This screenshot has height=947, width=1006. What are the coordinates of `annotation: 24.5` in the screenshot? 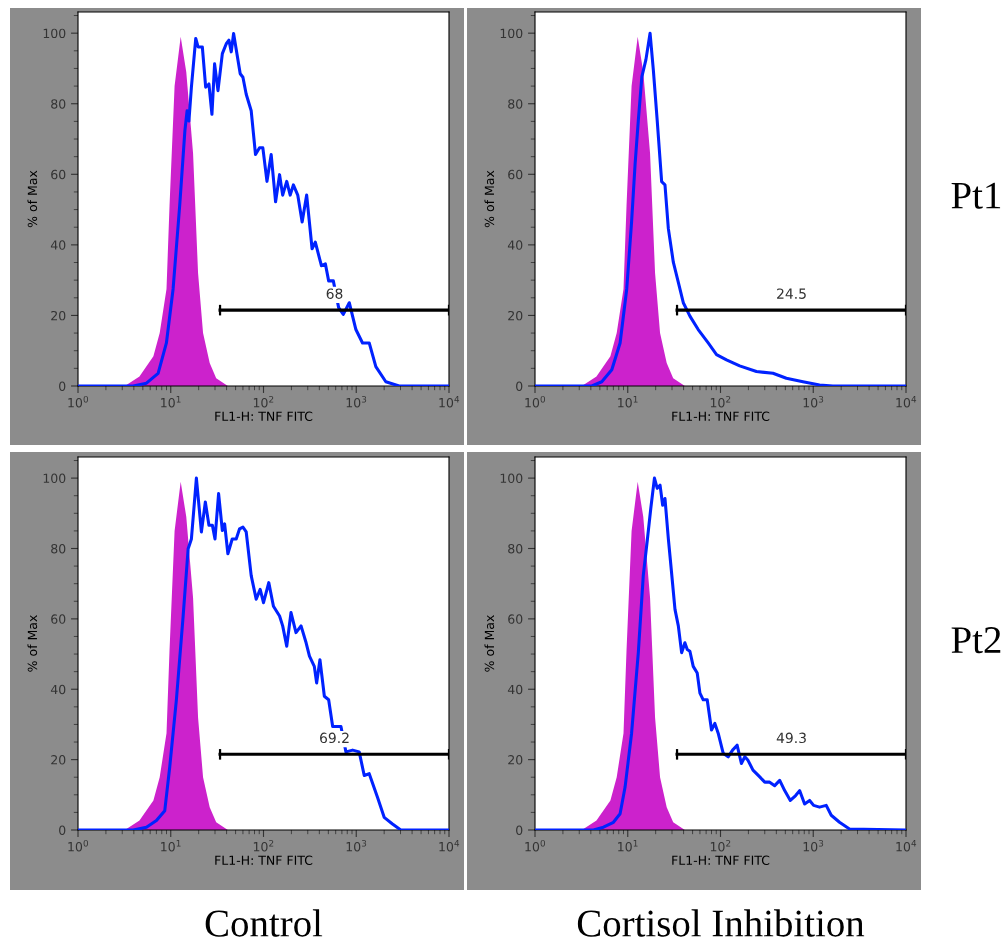 It's located at (791, 293).